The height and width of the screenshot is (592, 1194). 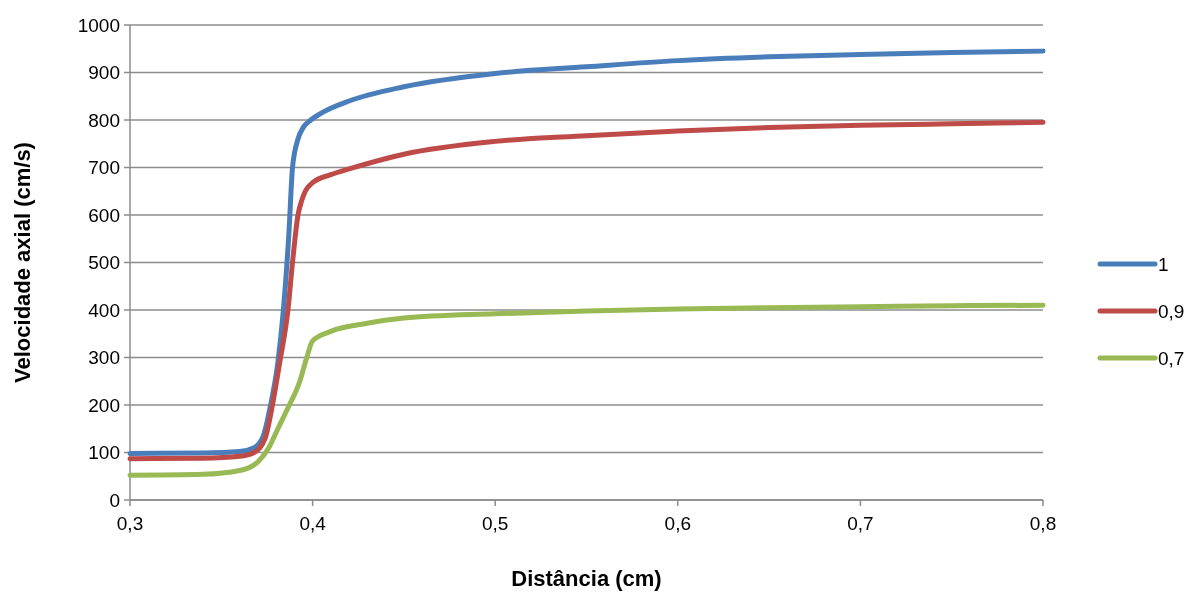 I want to click on x-tick-label: 0,8, so click(x=1043, y=523).